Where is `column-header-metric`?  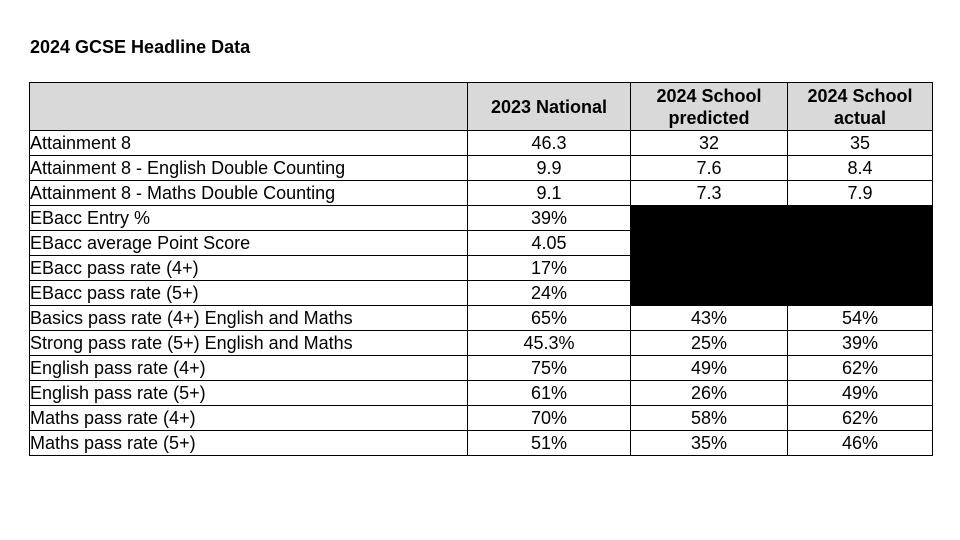 column-header-metric is located at coordinates (248, 106).